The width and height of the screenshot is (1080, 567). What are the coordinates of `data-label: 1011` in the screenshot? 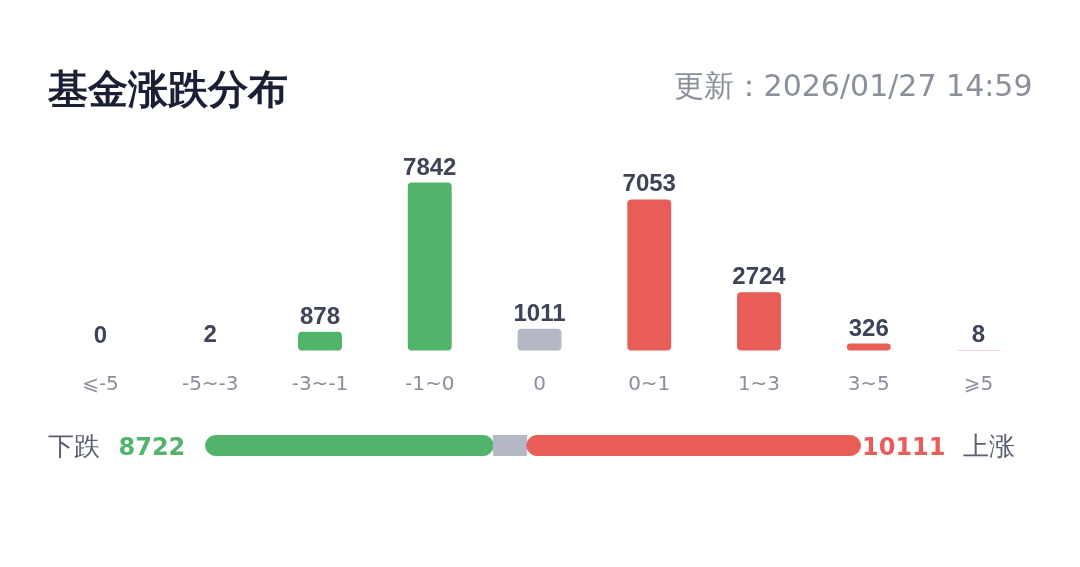 It's located at (539, 312).